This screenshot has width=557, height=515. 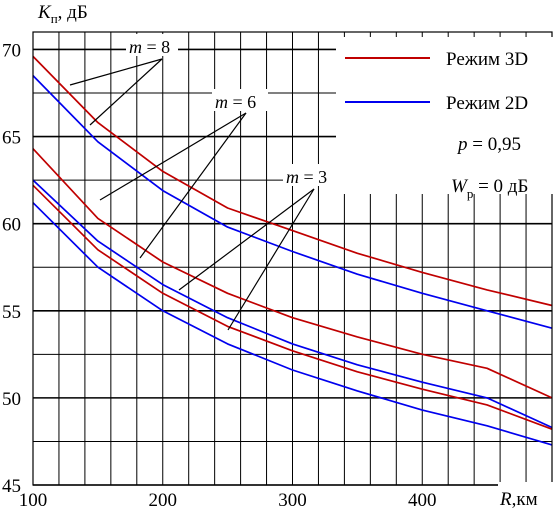 What do you see at coordinates (292, 500) in the screenshot?
I see `x-tick-label: 300` at bounding box center [292, 500].